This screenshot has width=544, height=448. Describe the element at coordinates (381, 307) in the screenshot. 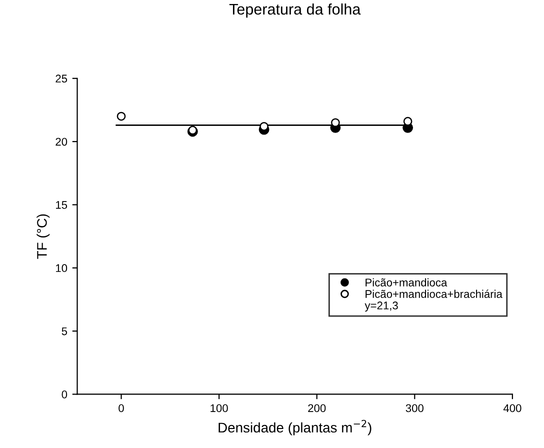

I see `annotation: y=21,3` at that location.